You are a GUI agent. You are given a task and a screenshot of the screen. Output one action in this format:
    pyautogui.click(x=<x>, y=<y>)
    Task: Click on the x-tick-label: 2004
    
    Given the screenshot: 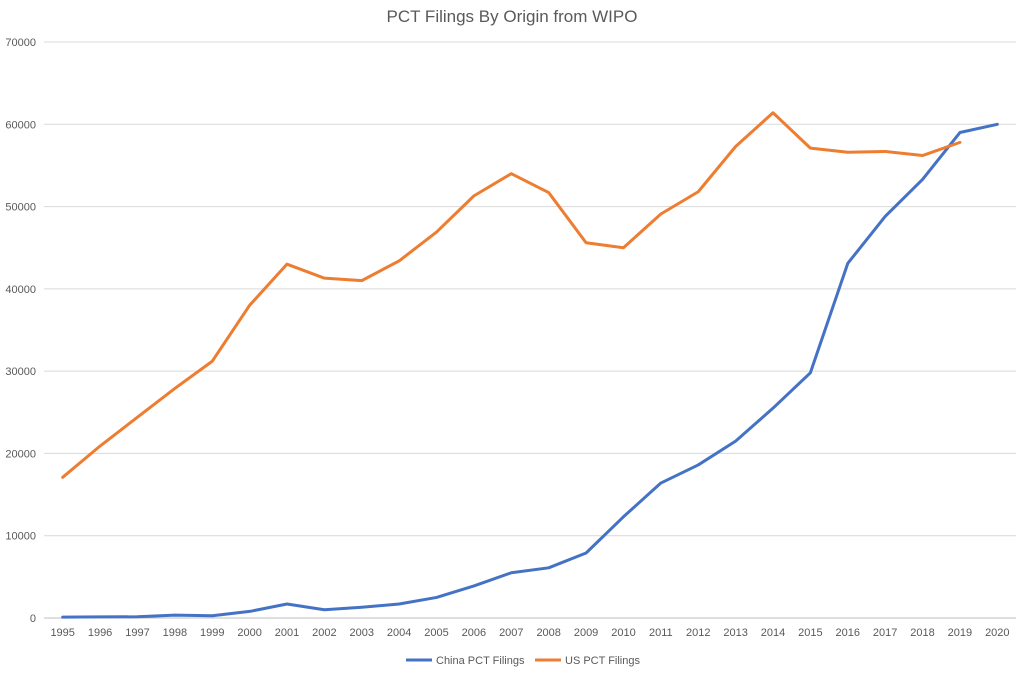 What is the action you would take?
    pyautogui.click(x=399, y=633)
    